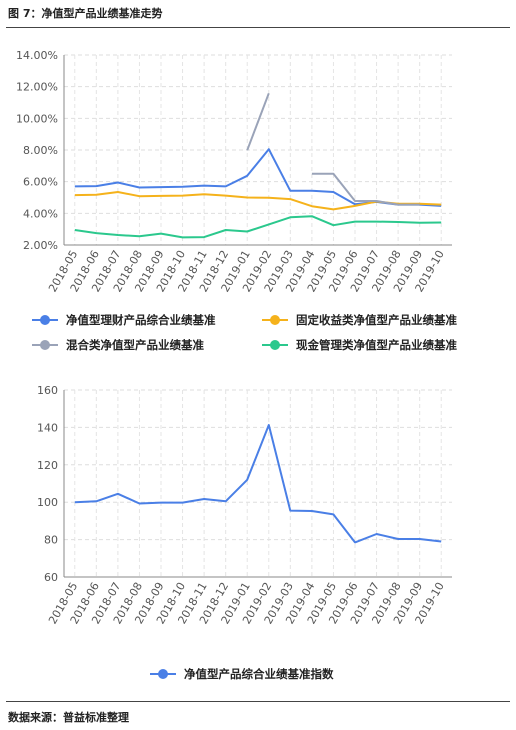  I want to click on legend-item-0: 净值型理财产品综合业绩基准, so click(124, 320).